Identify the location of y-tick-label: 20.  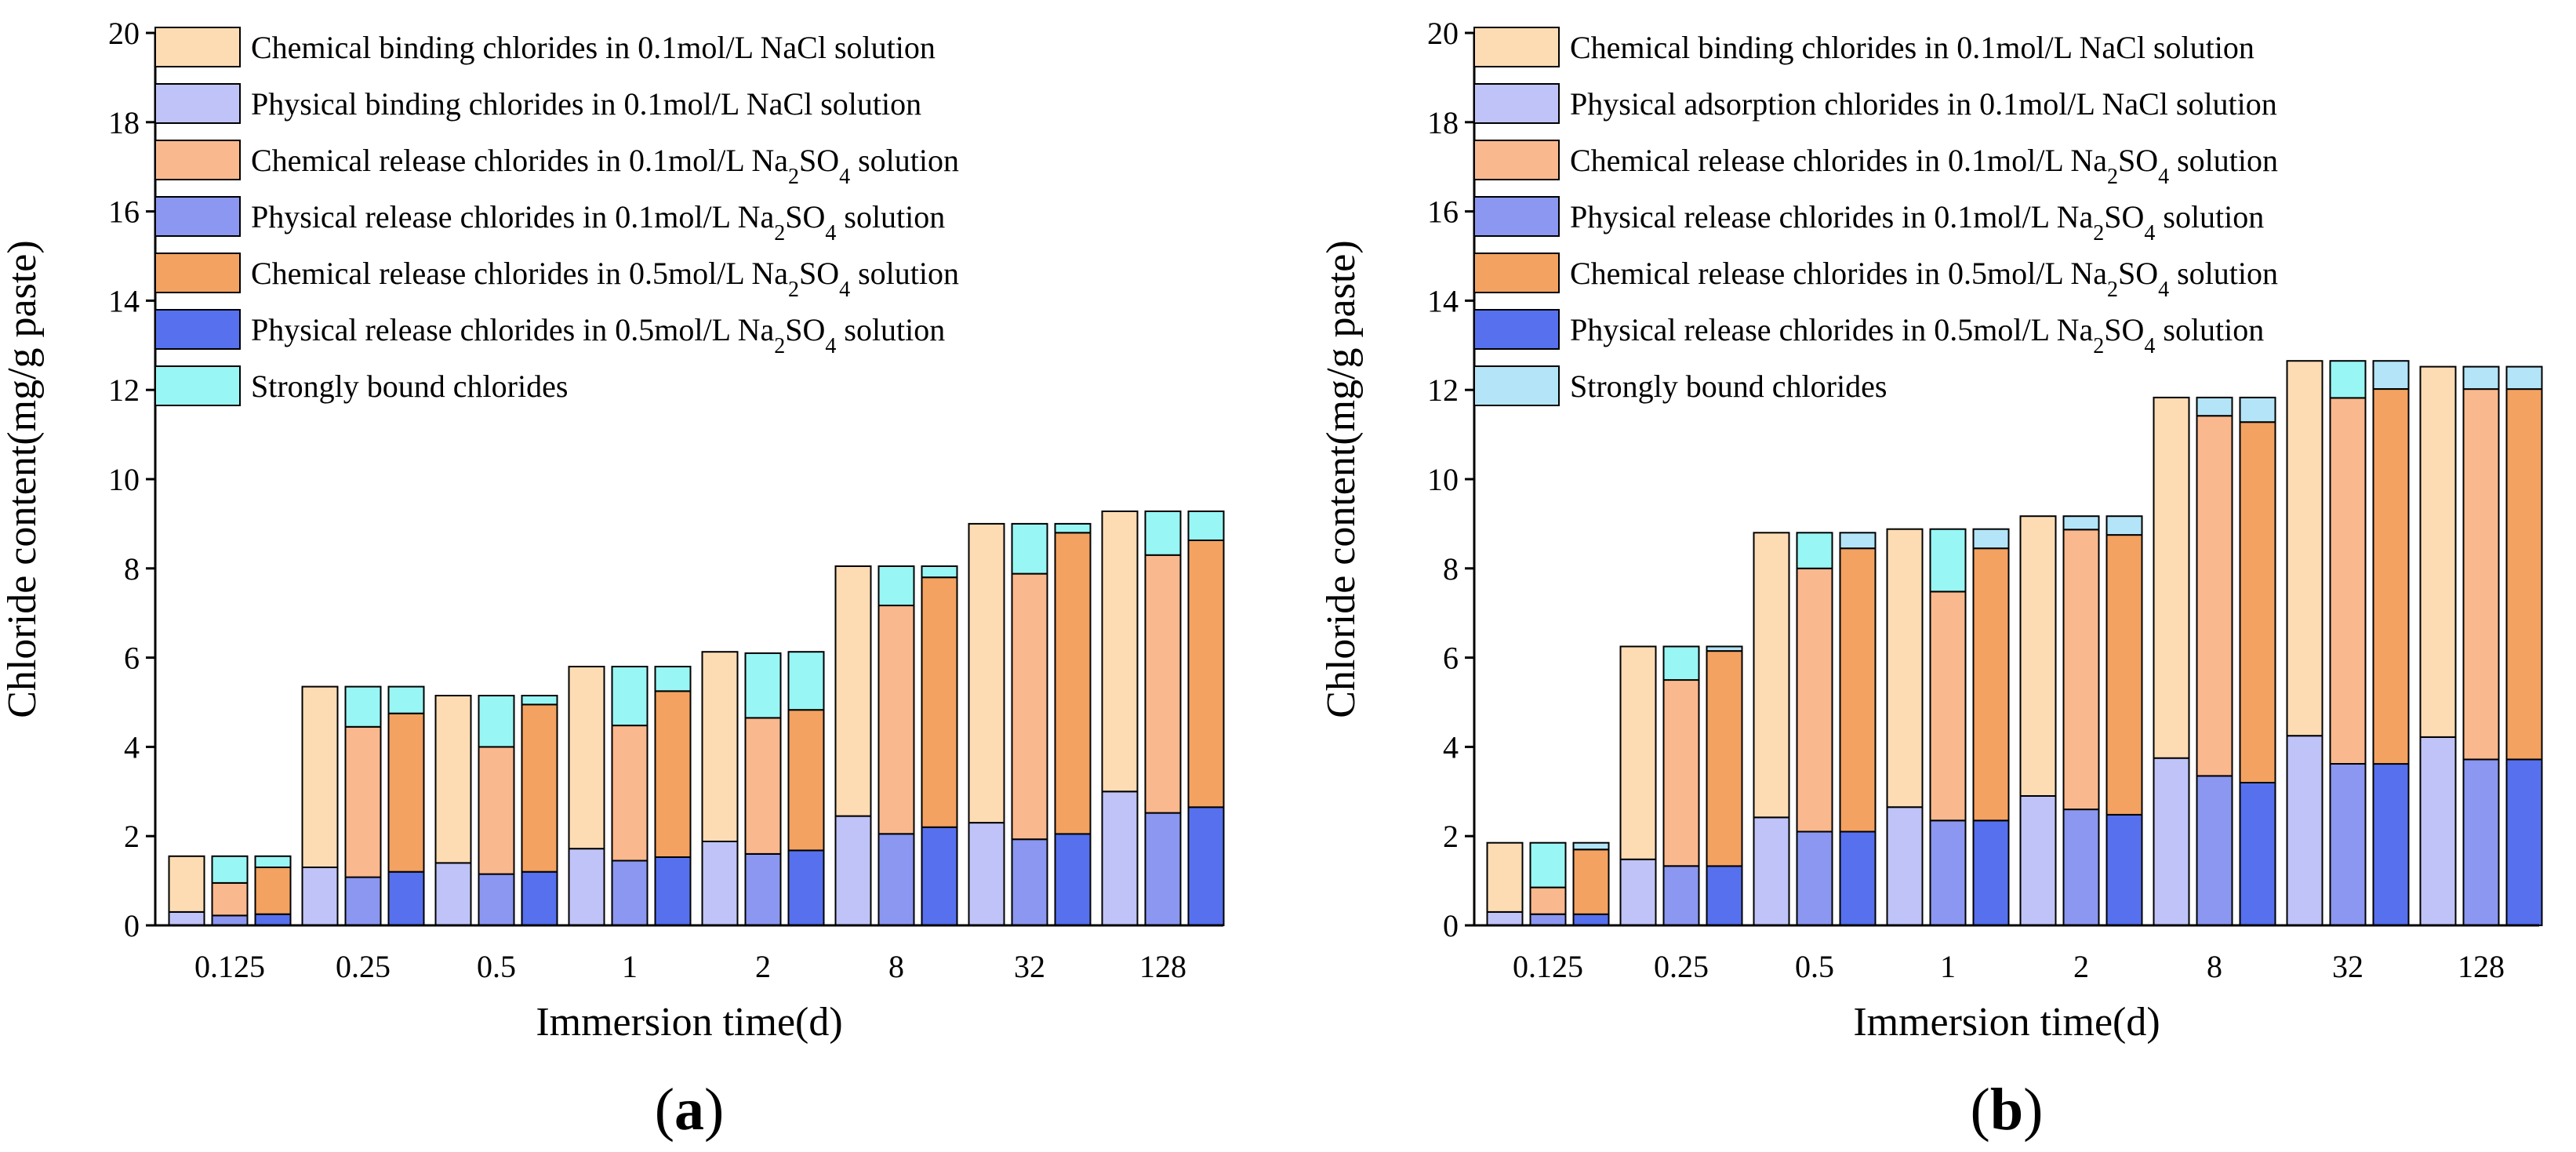
(124, 33).